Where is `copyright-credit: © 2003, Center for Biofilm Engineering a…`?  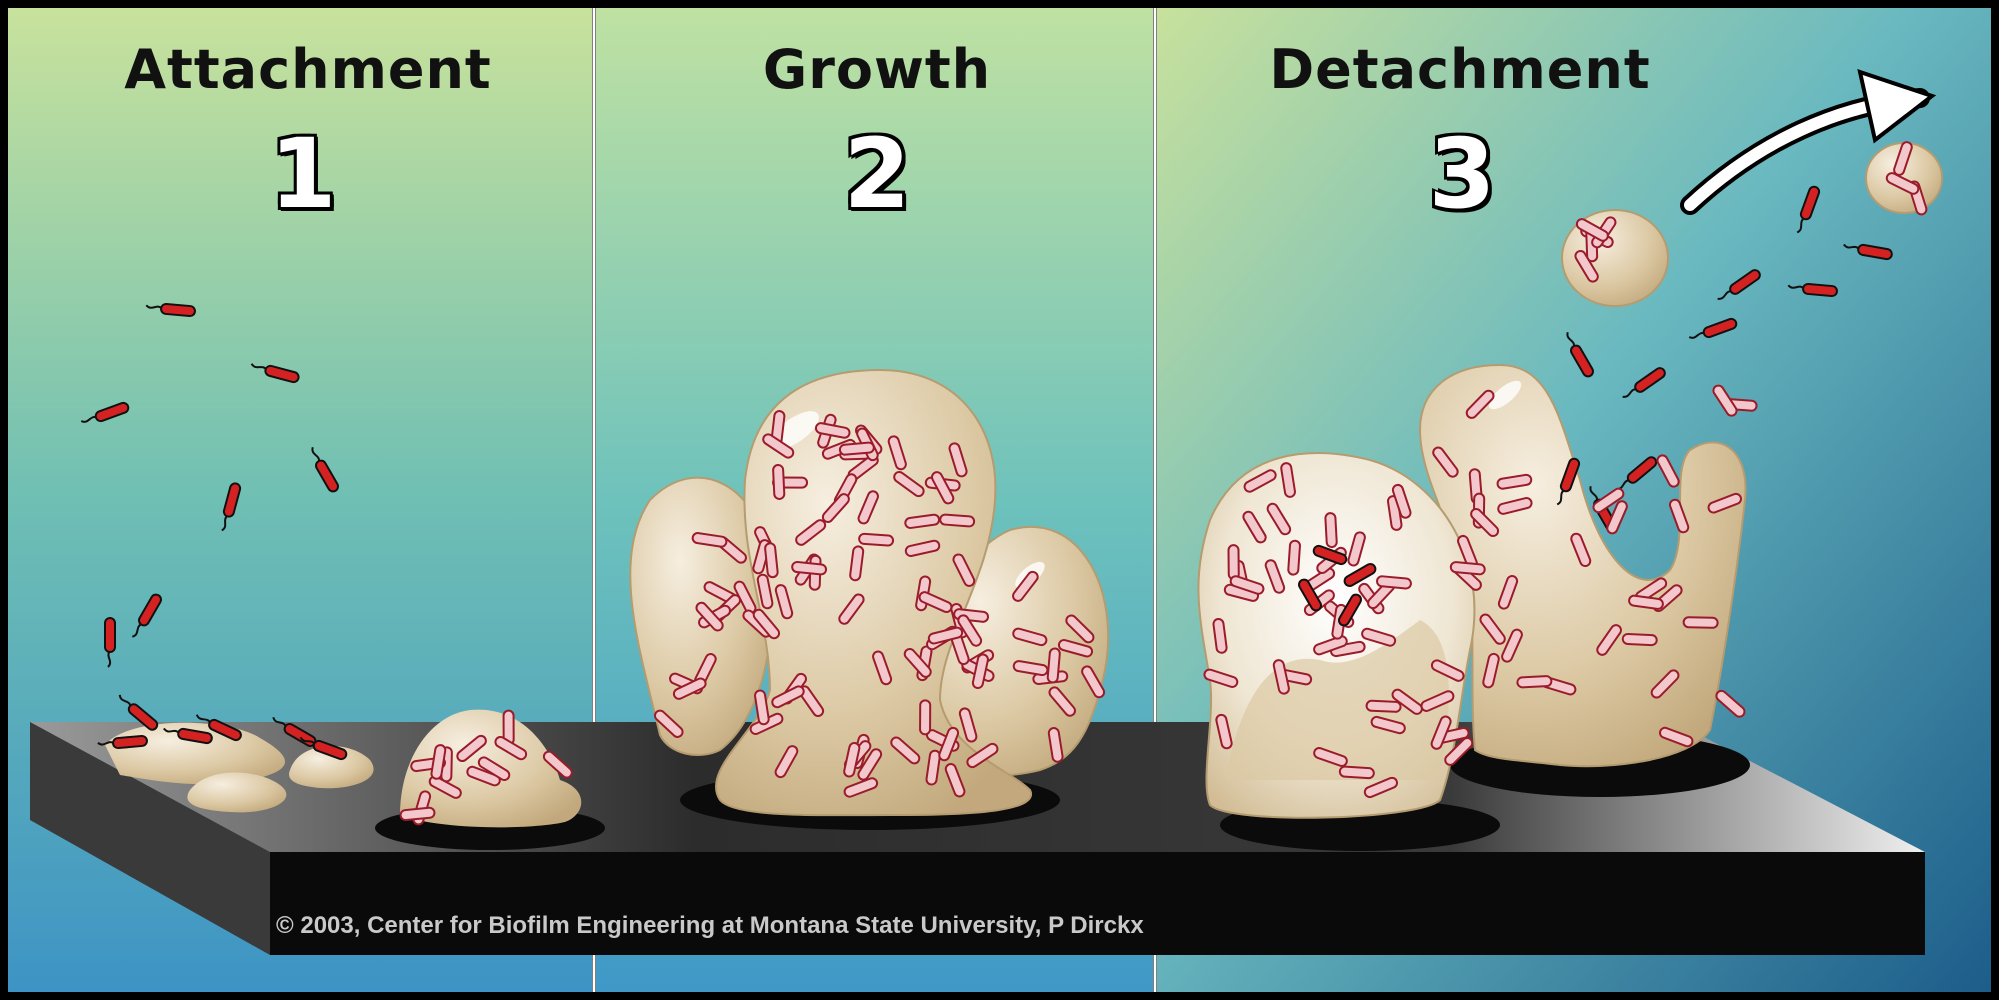 copyright-credit: © 2003, Center for Biofilm Engineering a… is located at coordinates (710, 925).